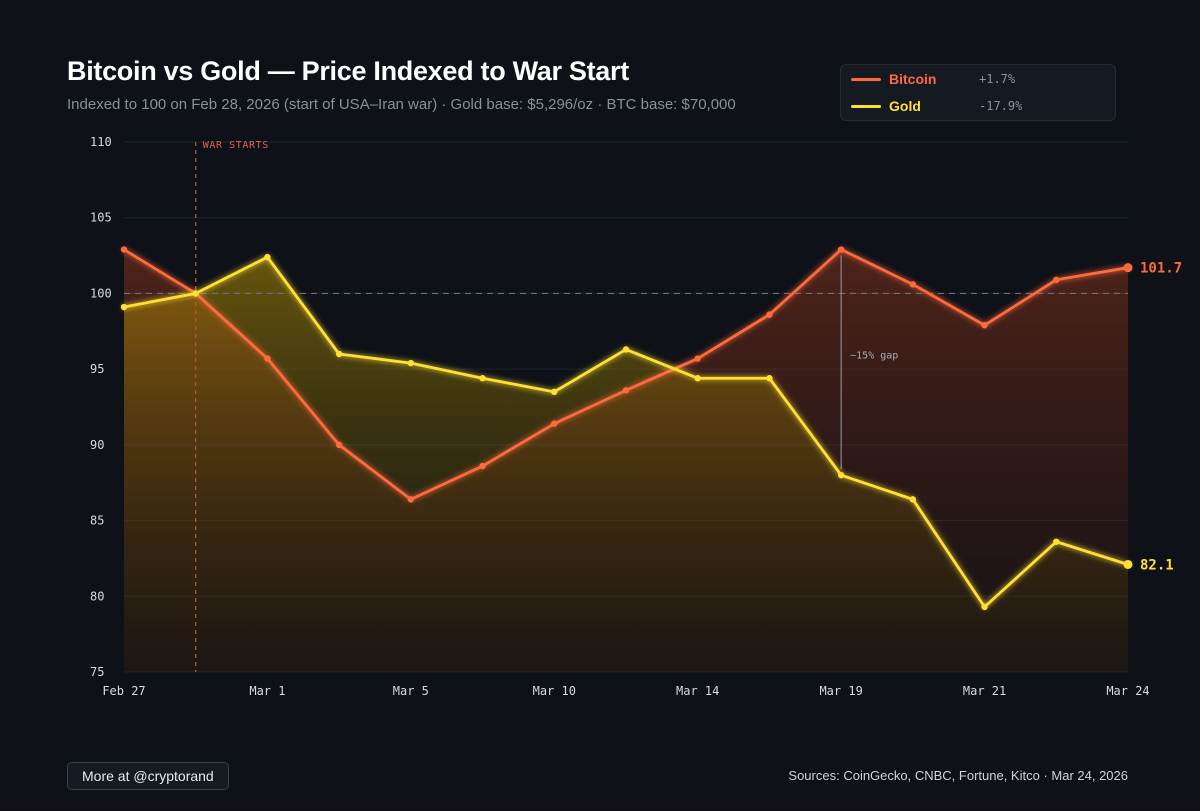 The image size is (1200, 811). I want to click on end-value-label-bitcoin: 101.7, so click(1161, 269).